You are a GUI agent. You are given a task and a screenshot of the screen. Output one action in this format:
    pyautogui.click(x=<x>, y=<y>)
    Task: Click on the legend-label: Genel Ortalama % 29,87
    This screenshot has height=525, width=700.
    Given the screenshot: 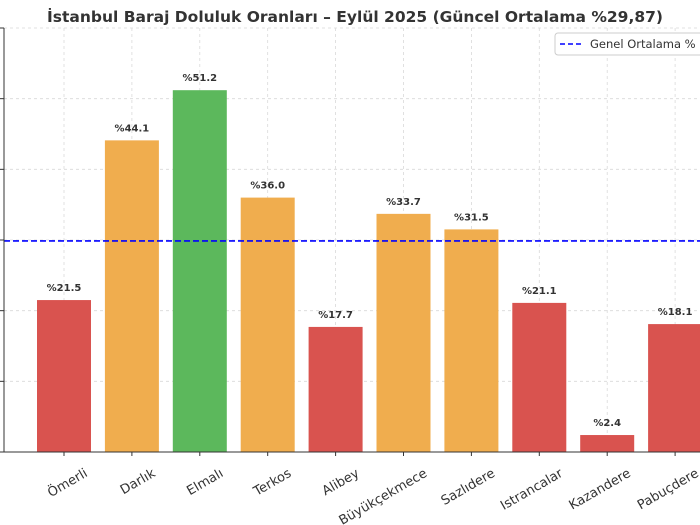 What is the action you would take?
    pyautogui.click(x=645, y=44)
    